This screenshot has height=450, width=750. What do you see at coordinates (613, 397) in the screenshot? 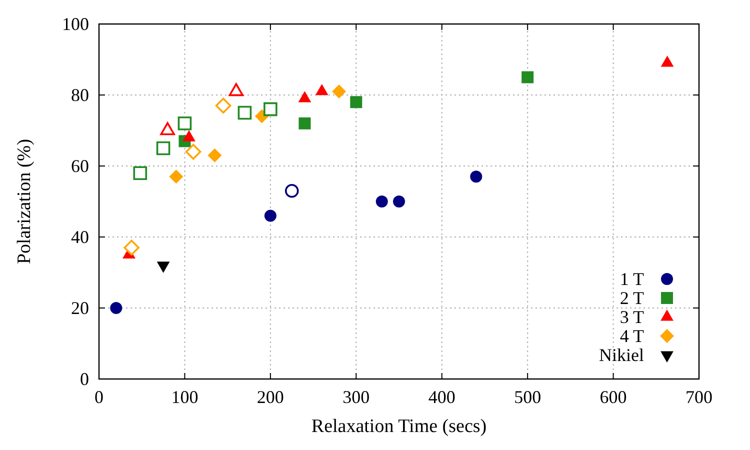
I see `x-tick-label: 600` at bounding box center [613, 397].